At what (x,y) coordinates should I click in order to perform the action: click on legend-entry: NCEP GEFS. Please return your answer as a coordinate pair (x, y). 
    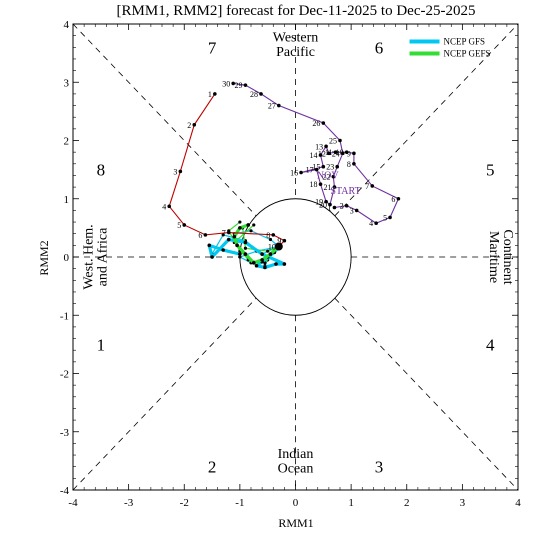
    Looking at the image, I should click on (467, 53).